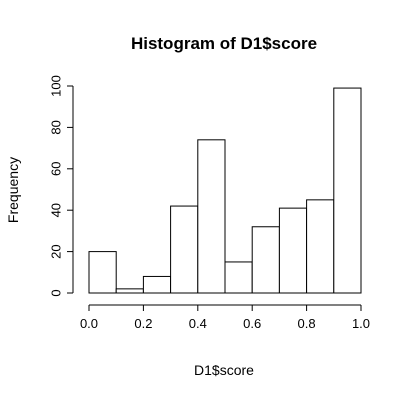  What do you see at coordinates (55, 292) in the screenshot?
I see `y-tick-label-0: 0` at bounding box center [55, 292].